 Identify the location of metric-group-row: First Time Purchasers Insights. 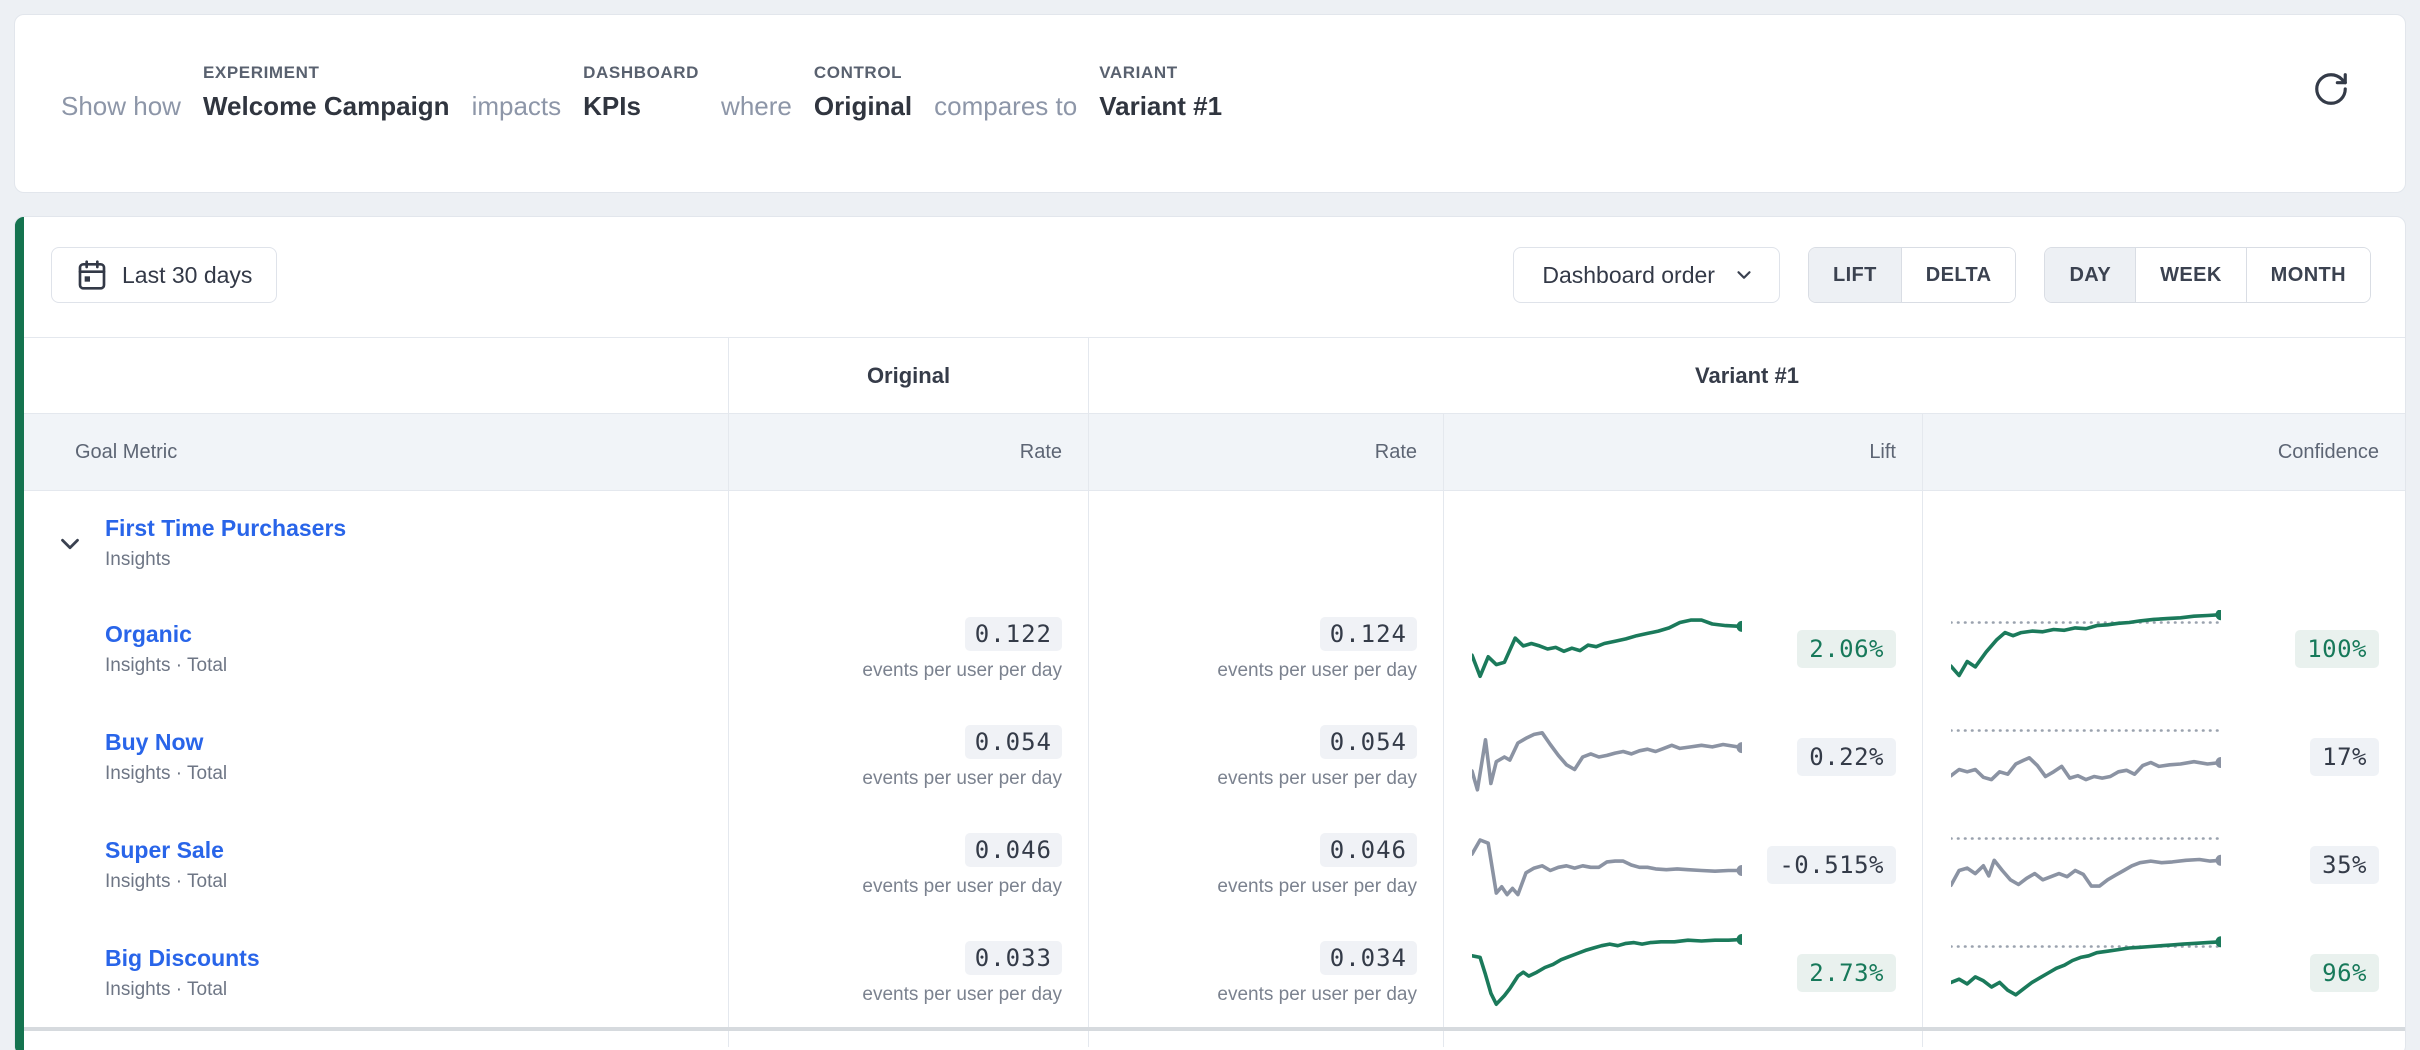
(1210, 543).